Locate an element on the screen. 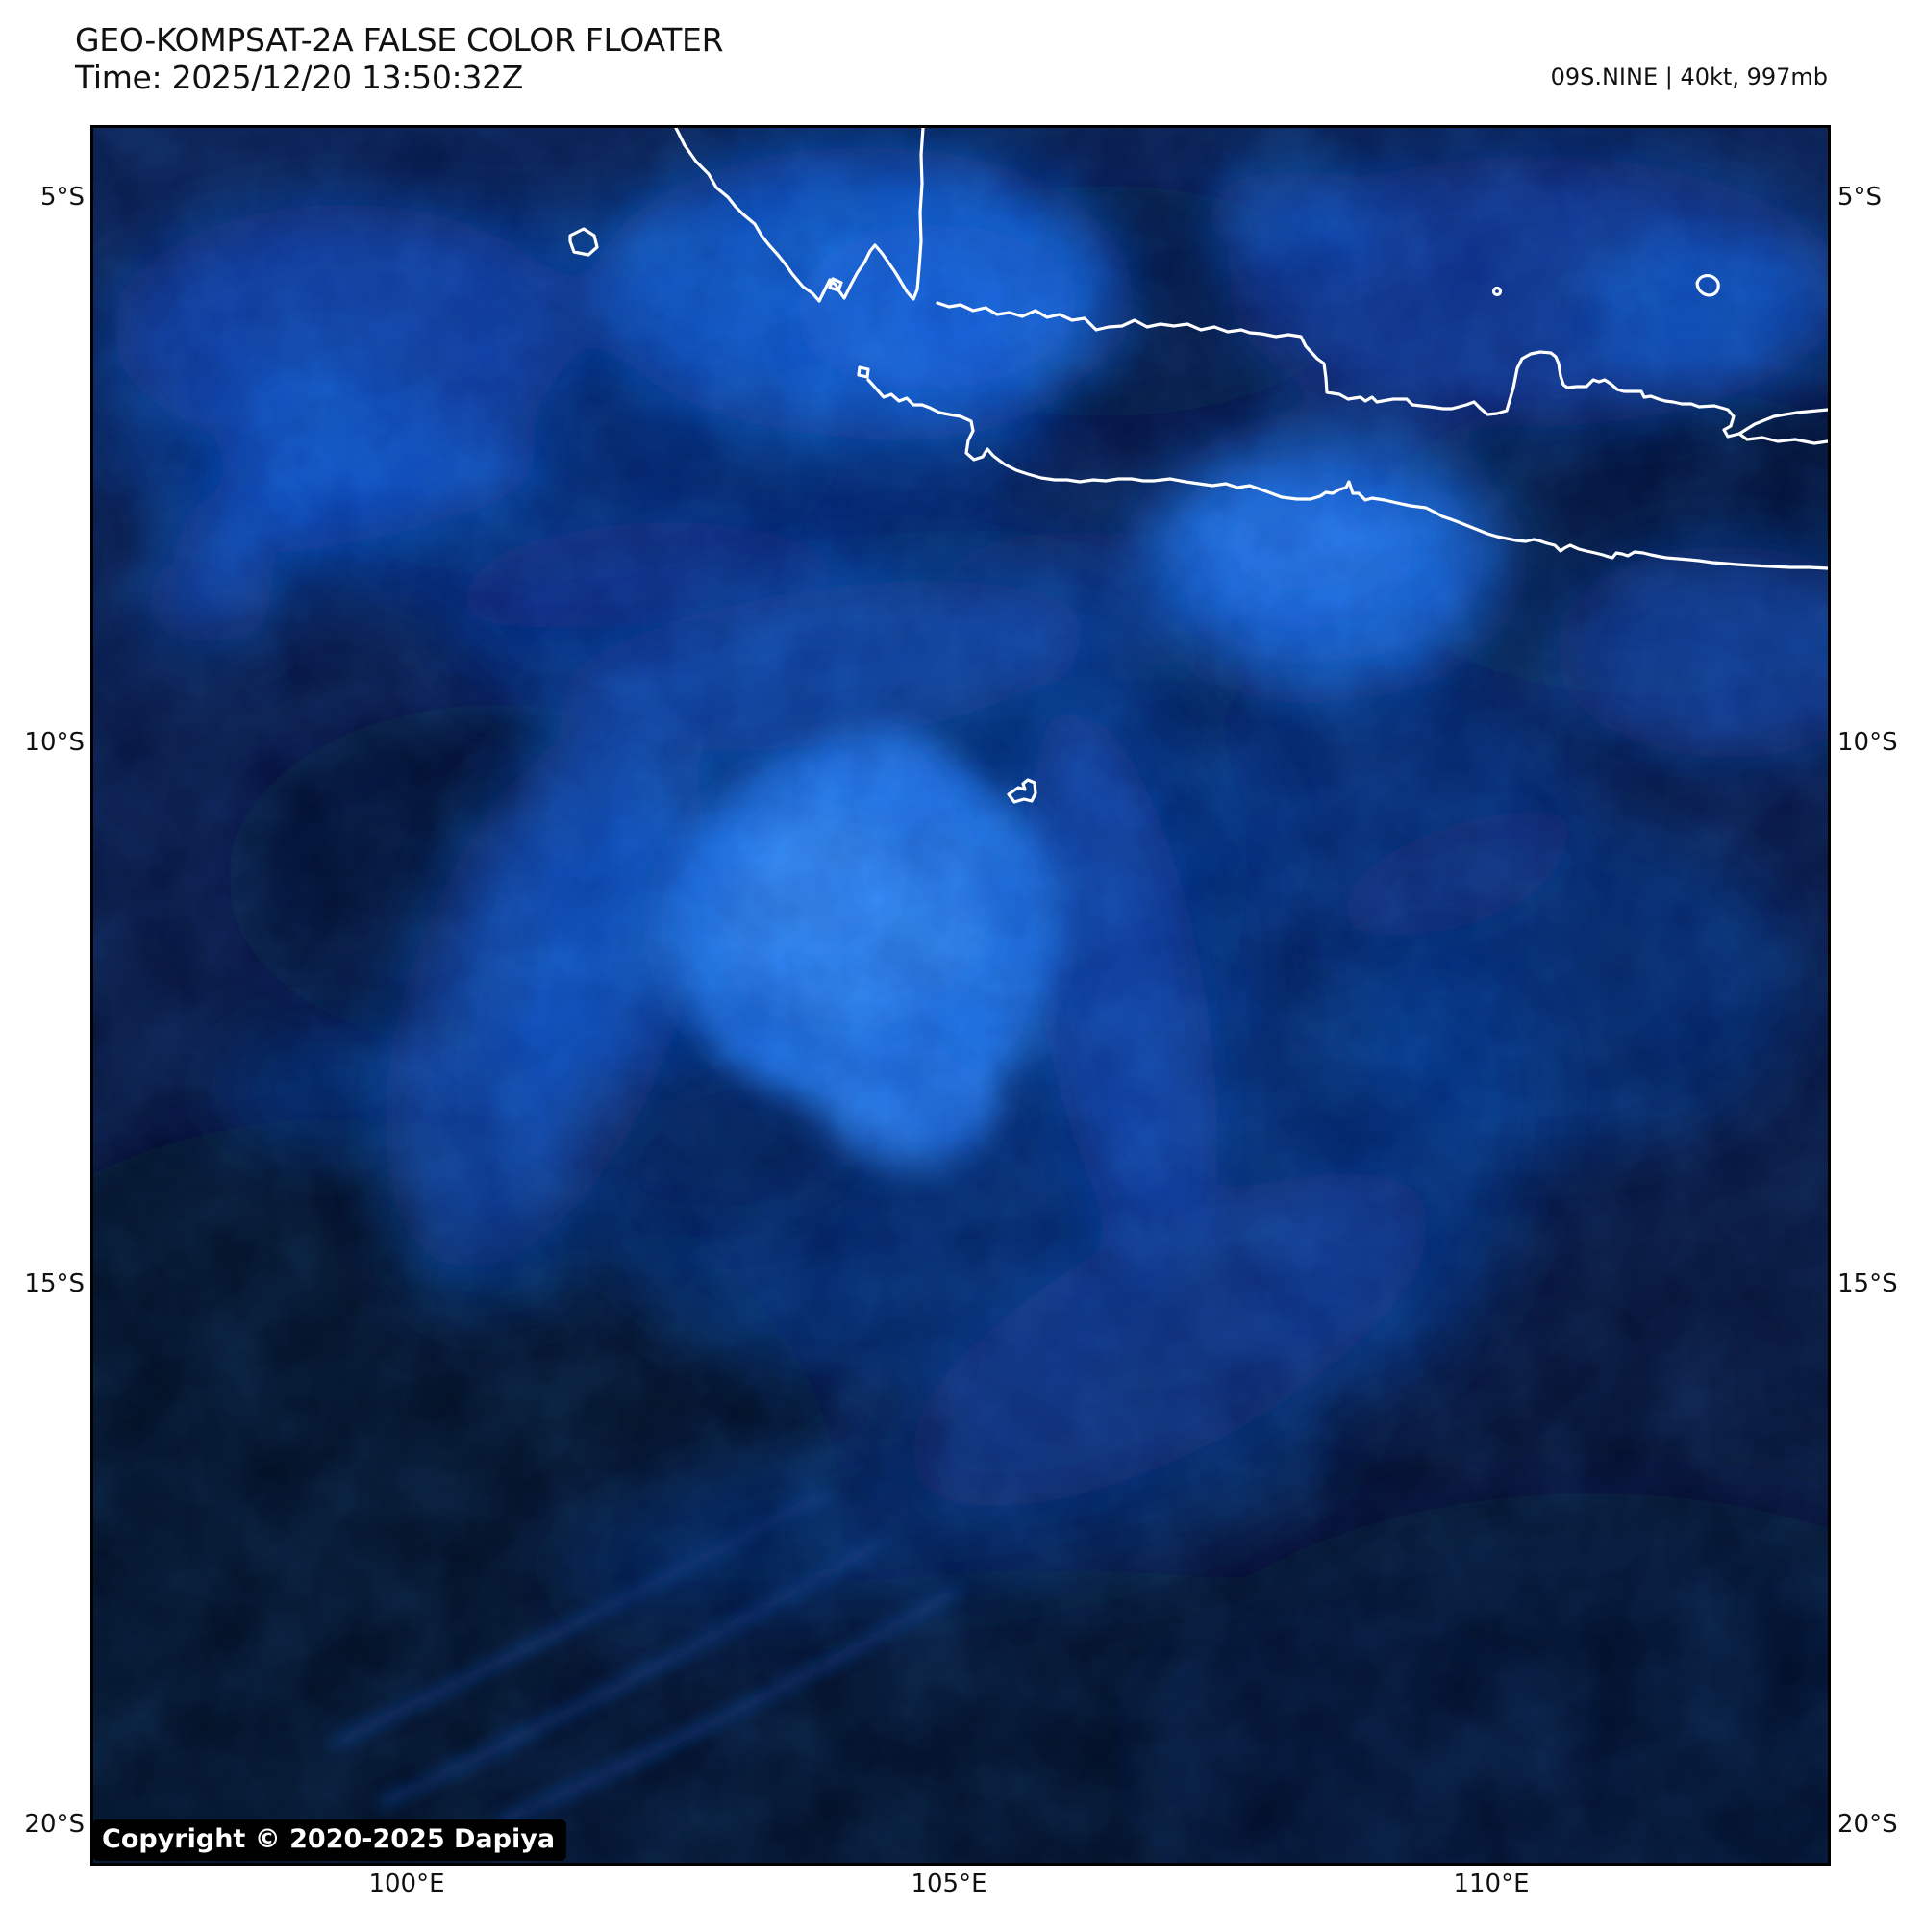 This screenshot has width=1923, height=1932. page-title: GEO-KOMPSAT-2A FALSE COLOR FLOATER is located at coordinates (399, 40).